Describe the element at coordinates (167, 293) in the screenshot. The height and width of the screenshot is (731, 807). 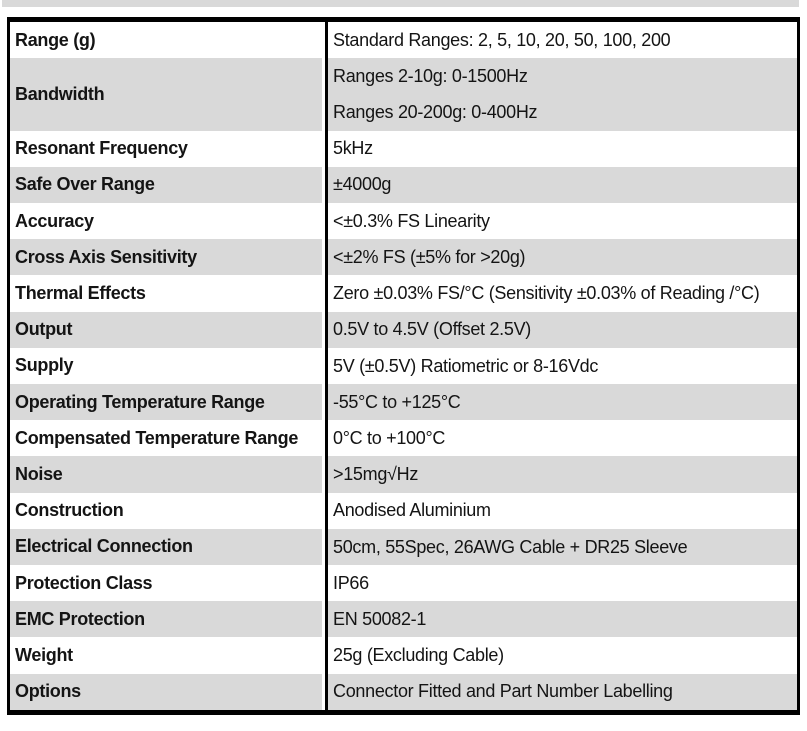
I see `spec-label-cell: Thermal Effects` at that location.